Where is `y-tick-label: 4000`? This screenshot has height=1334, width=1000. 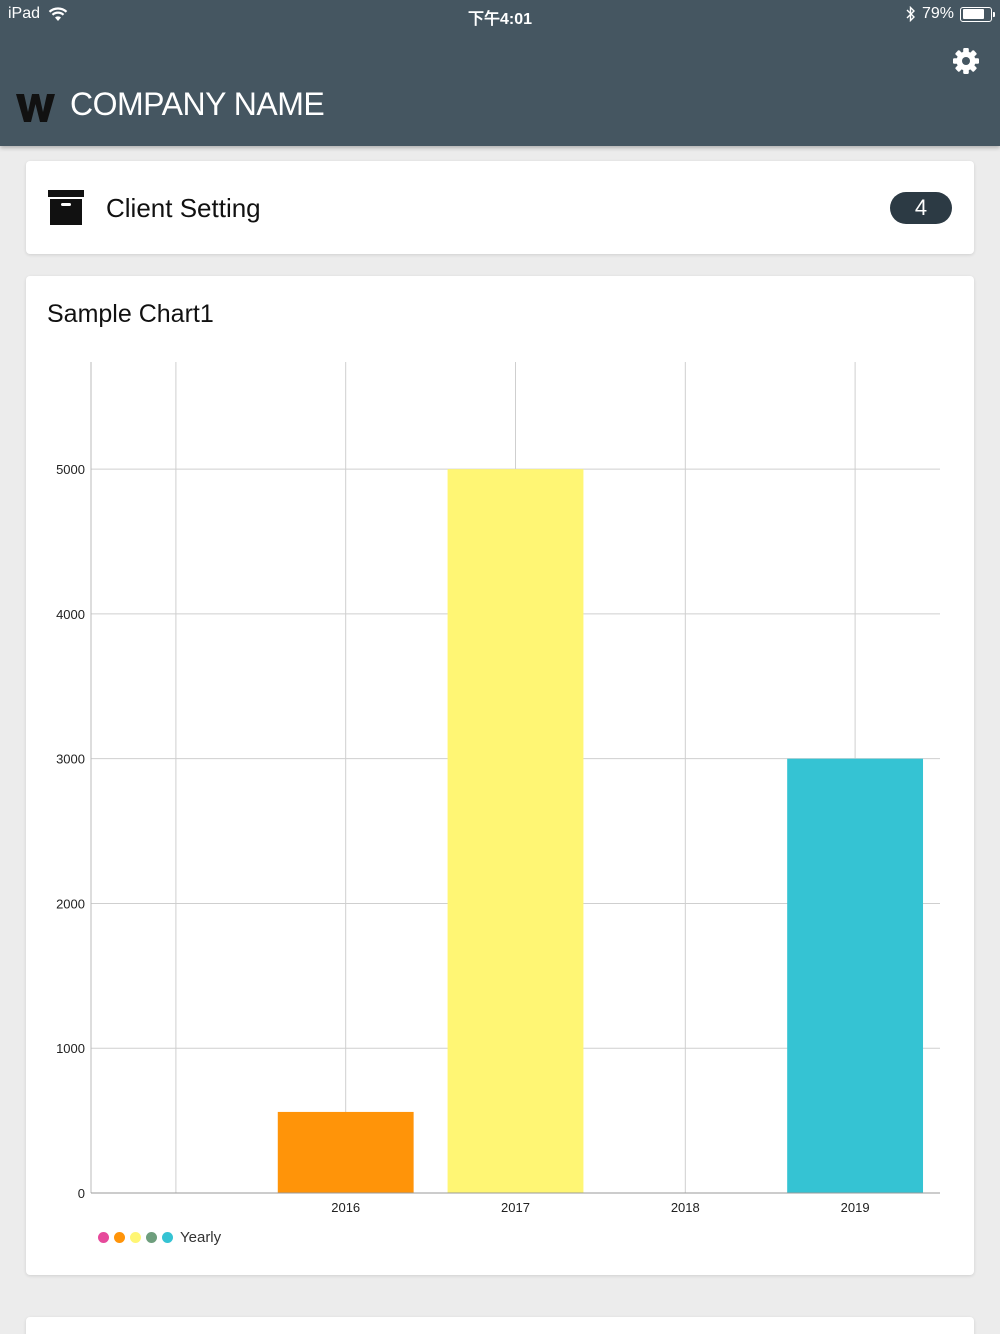 y-tick-label: 4000 is located at coordinates (70, 614).